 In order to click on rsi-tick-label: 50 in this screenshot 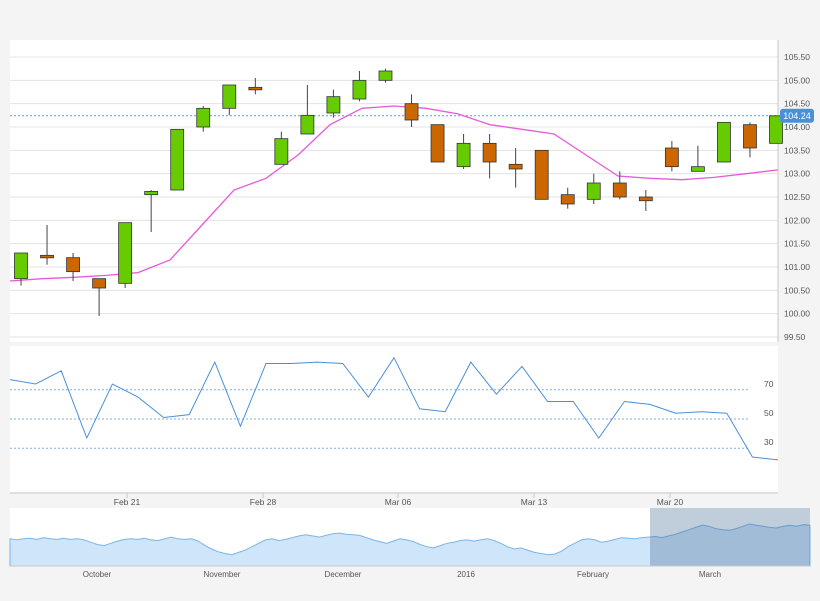, I will do `click(769, 413)`.